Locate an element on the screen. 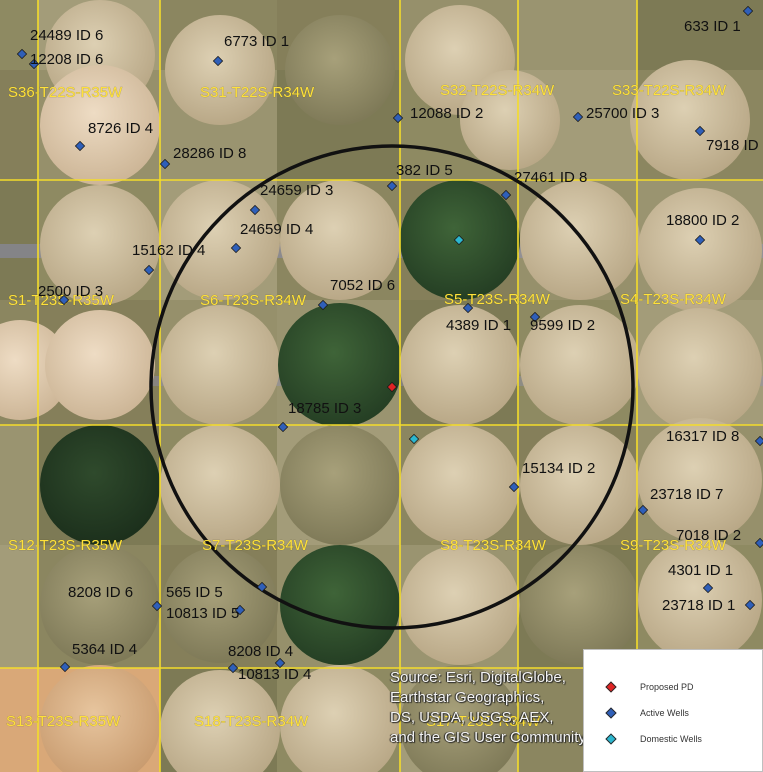 This screenshot has height=772, width=763. well-label: 6773 ID 1 is located at coordinates (256, 41).